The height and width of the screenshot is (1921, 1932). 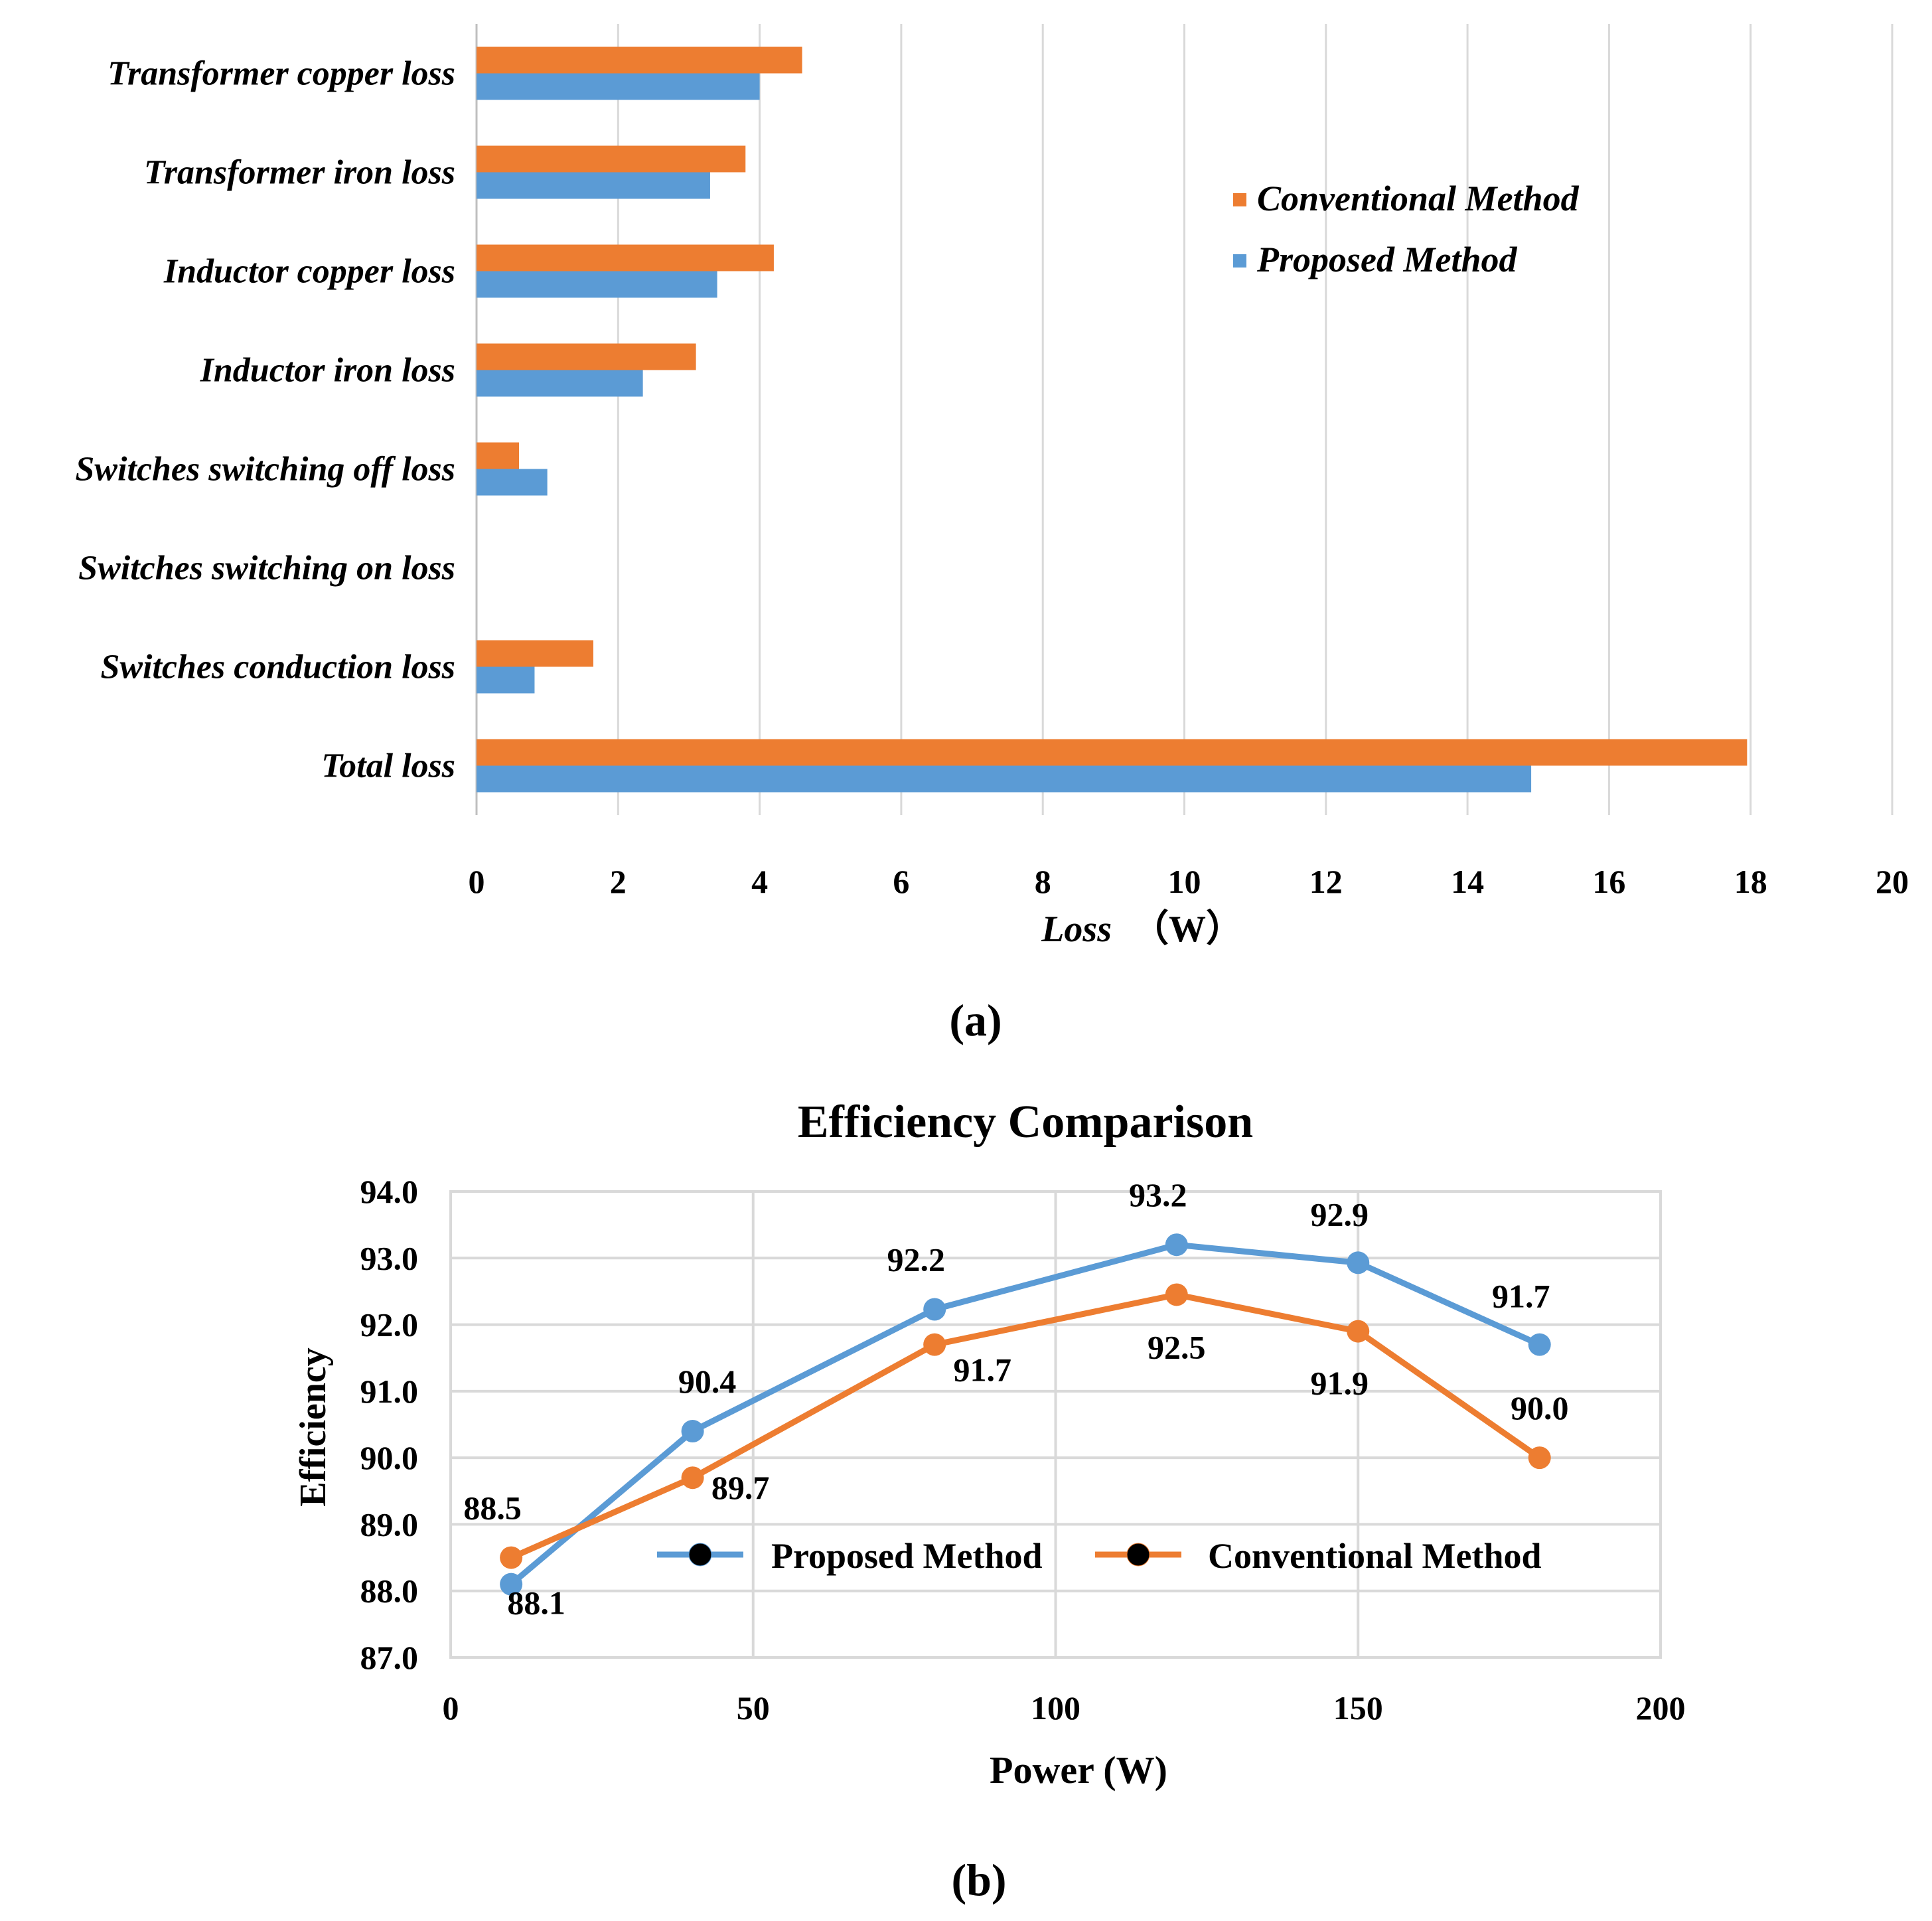 I want to click on panel-label-a: (a), so click(x=975, y=1020).